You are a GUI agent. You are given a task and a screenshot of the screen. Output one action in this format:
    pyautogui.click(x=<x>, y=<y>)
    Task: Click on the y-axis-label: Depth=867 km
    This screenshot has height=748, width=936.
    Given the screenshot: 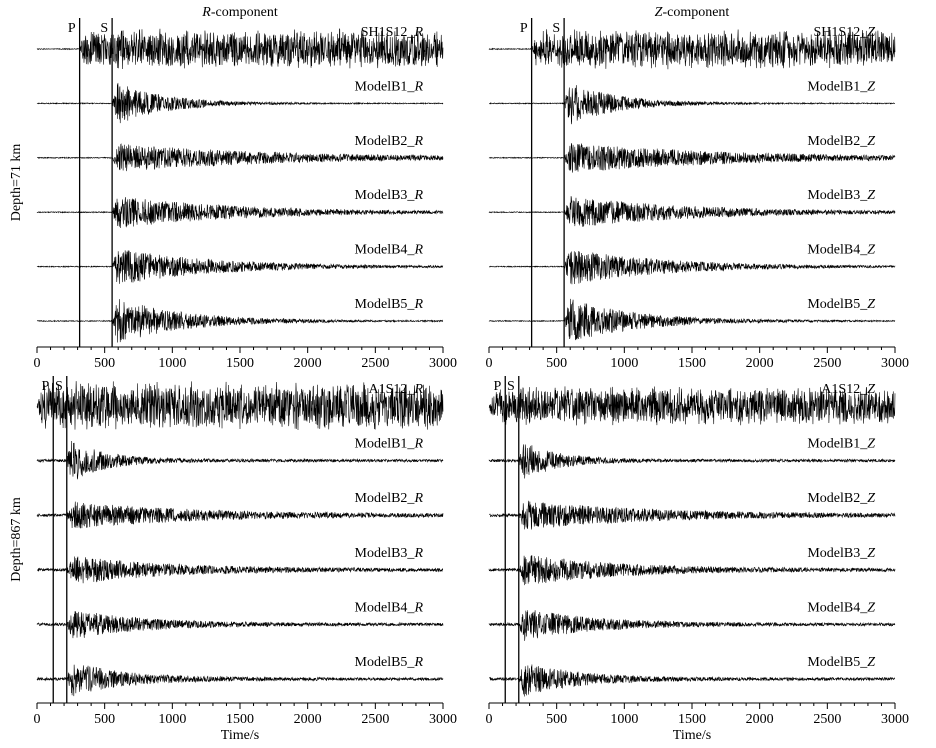 What is the action you would take?
    pyautogui.click(x=16, y=539)
    